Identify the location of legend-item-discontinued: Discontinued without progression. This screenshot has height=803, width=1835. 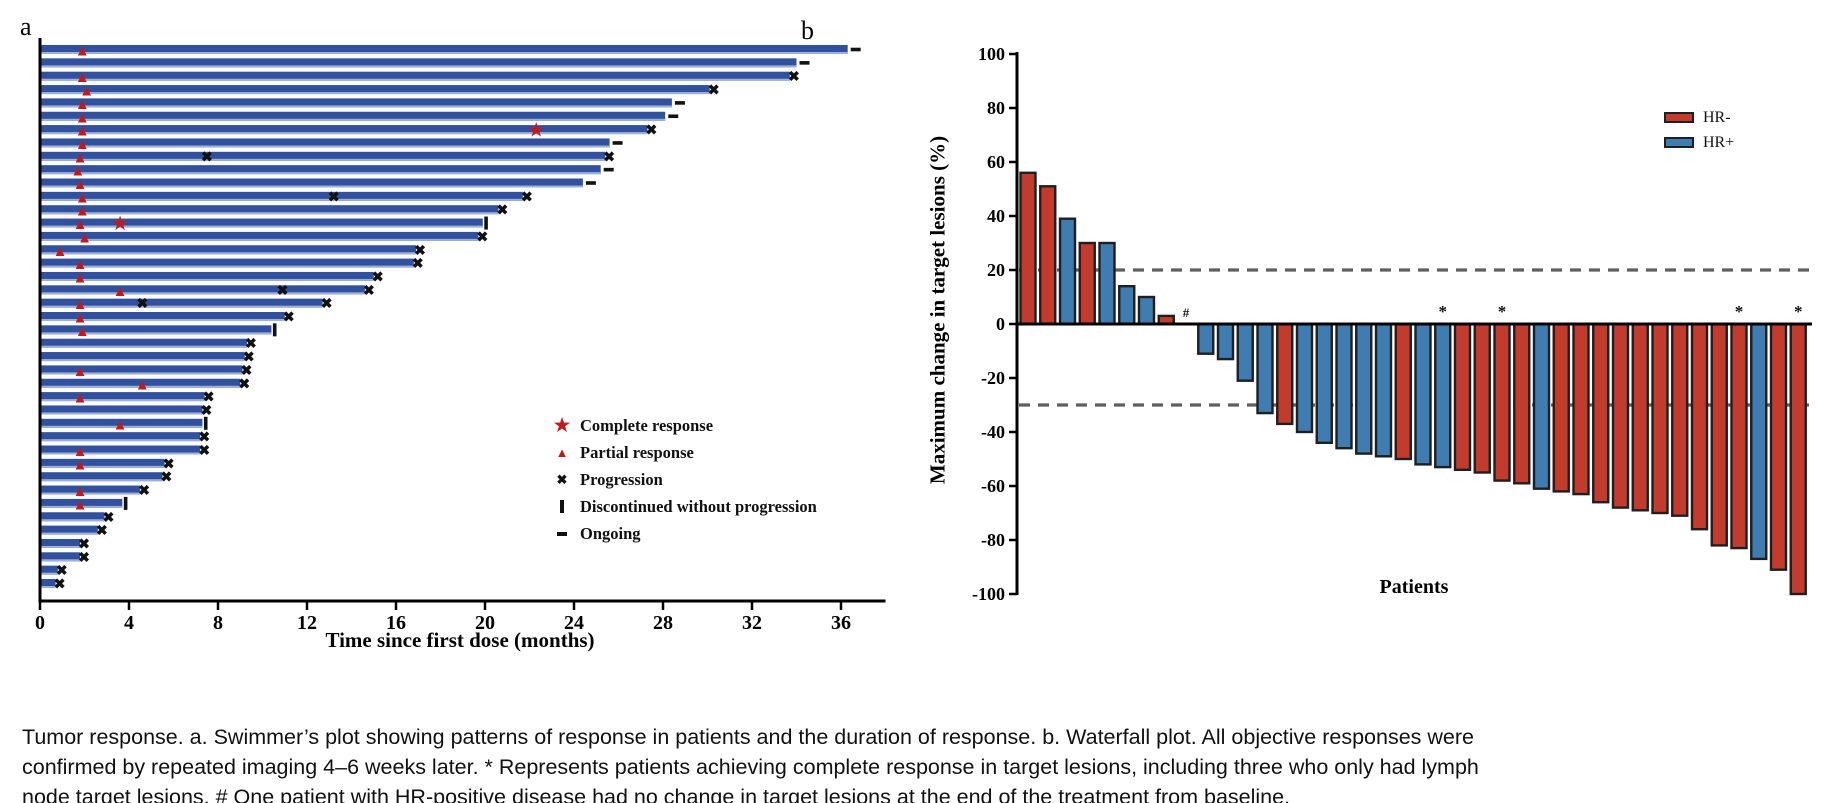
(683, 506).